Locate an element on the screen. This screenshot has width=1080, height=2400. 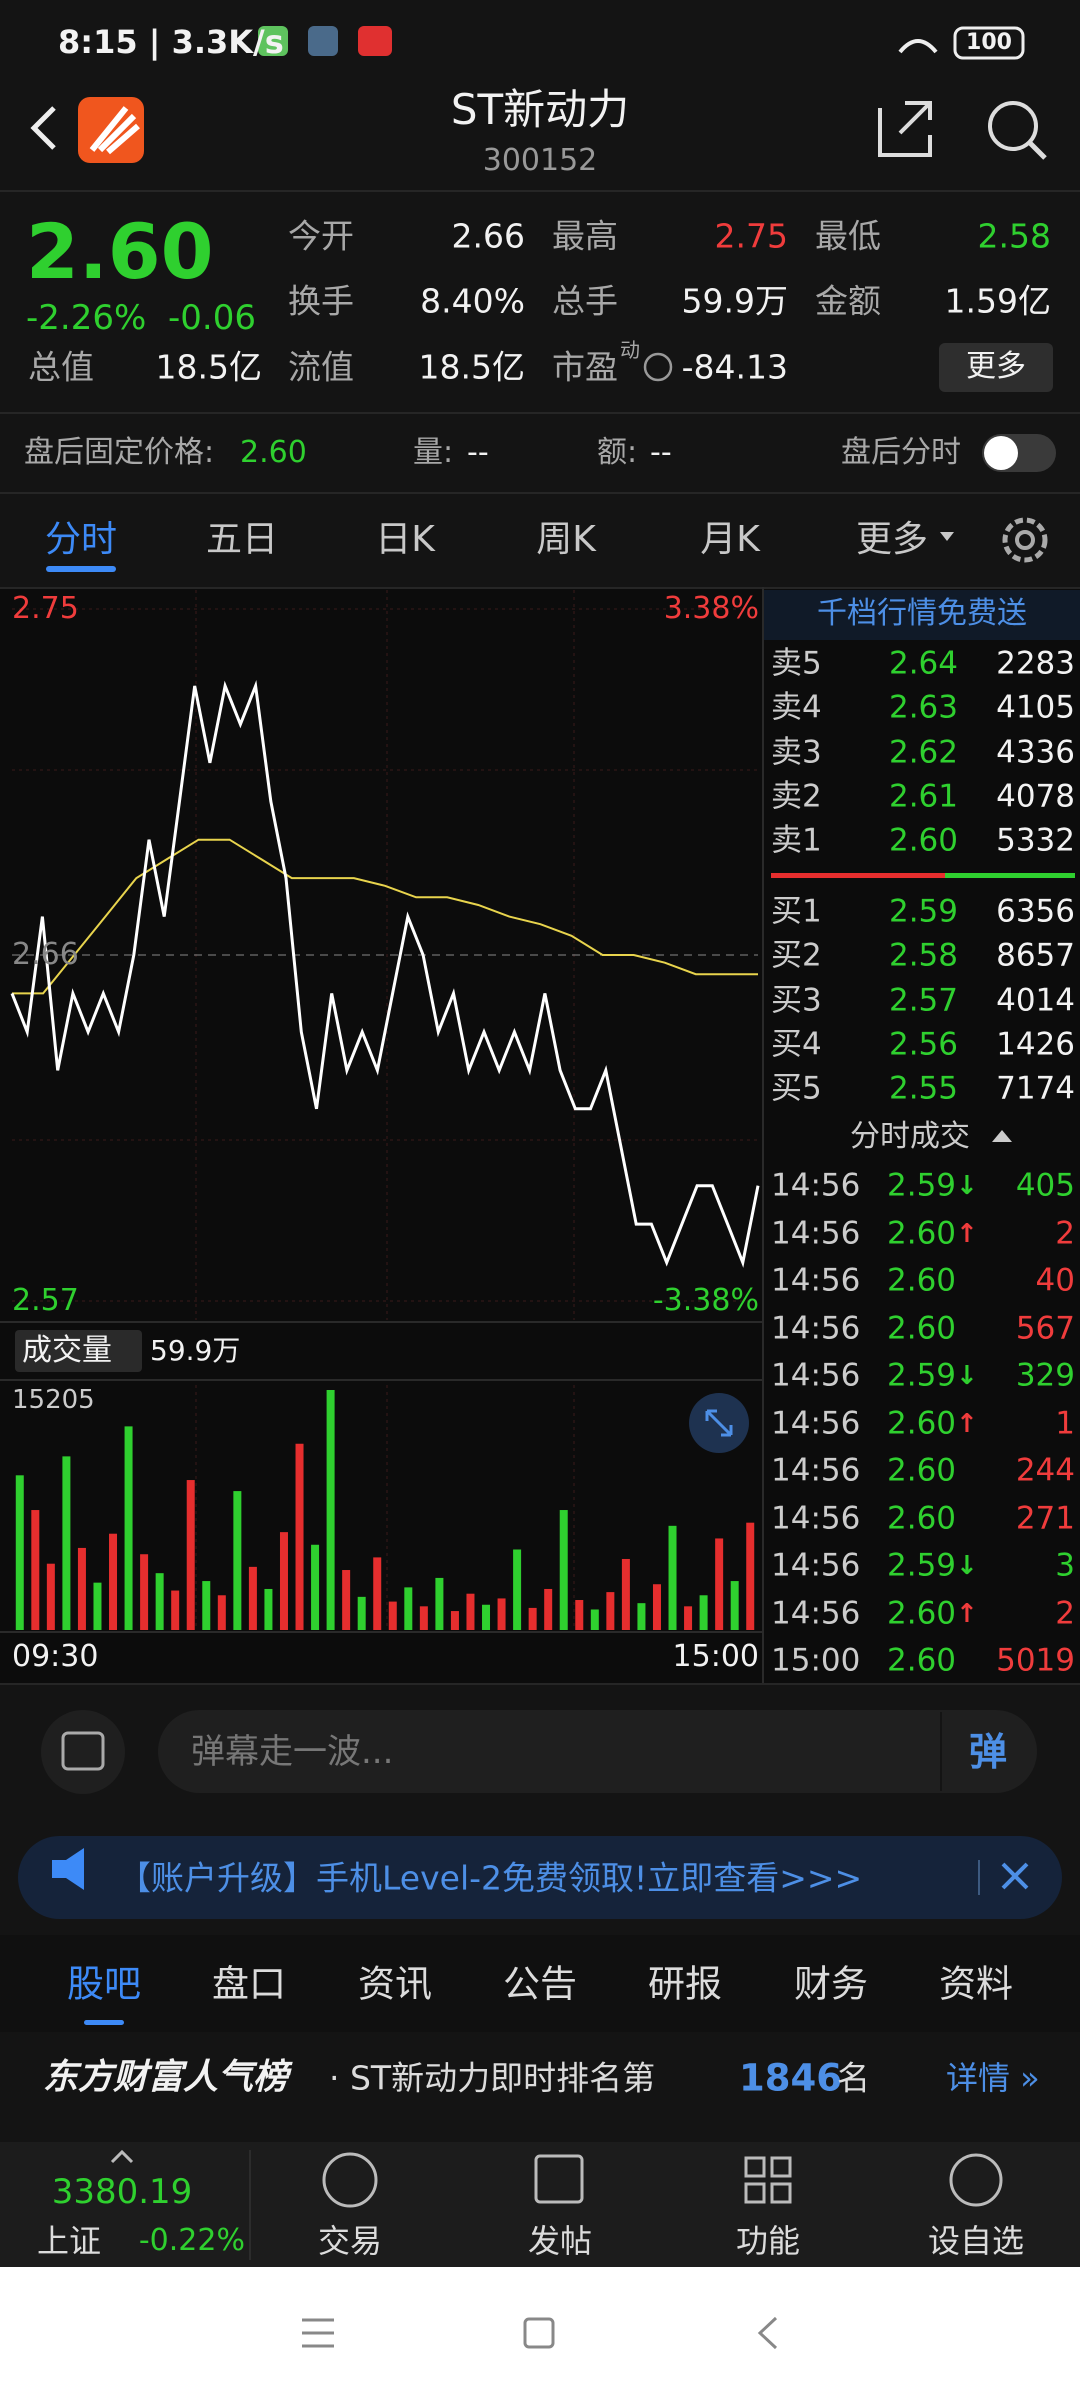
banner-bg is located at coordinates (540, 1877).